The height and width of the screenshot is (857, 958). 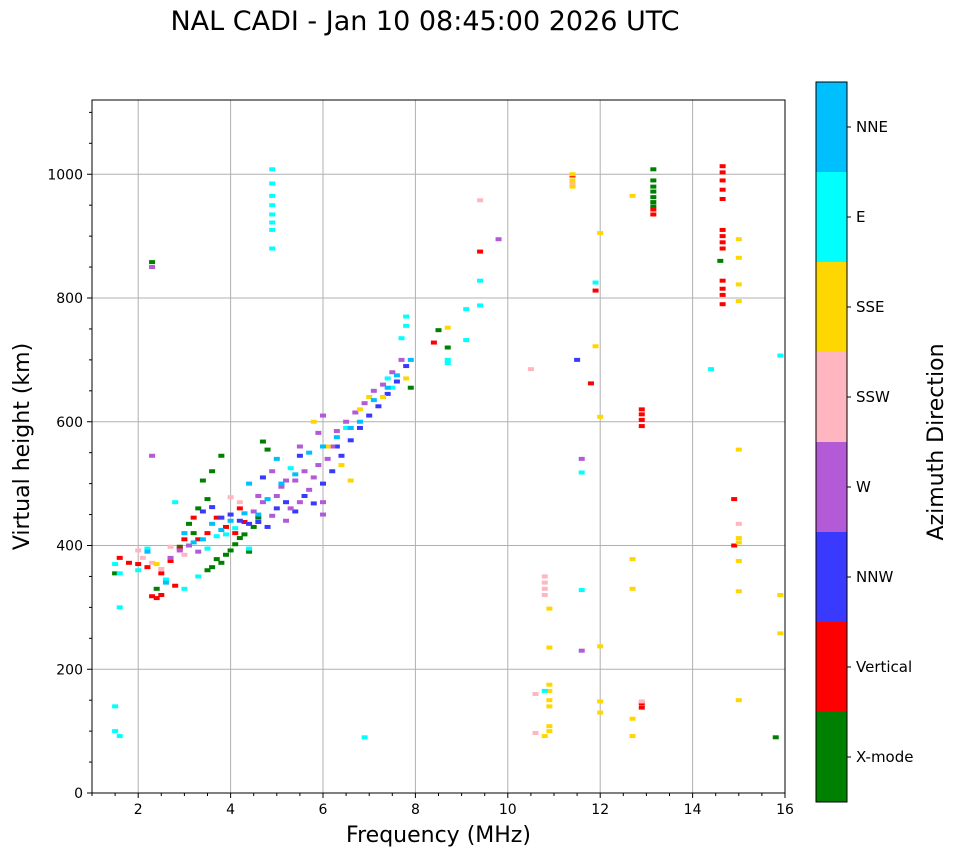 What do you see at coordinates (936, 441) in the screenshot?
I see `colorbar-label: Azimuth Direction` at bounding box center [936, 441].